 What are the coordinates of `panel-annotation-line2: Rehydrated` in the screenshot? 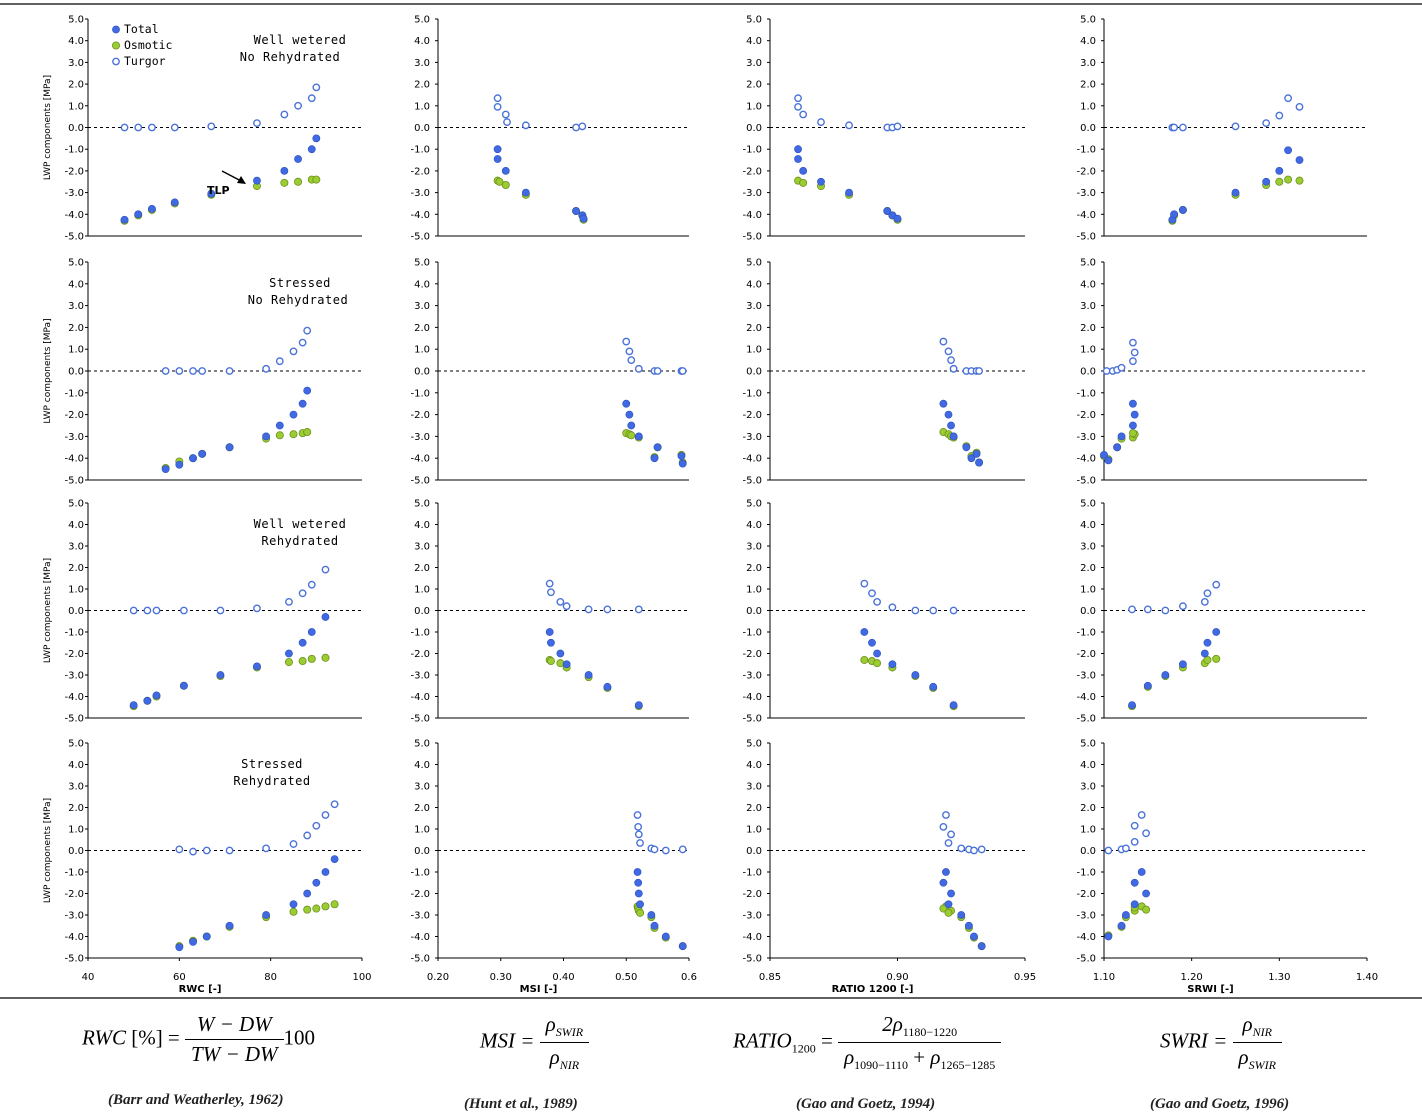 It's located at (299, 541).